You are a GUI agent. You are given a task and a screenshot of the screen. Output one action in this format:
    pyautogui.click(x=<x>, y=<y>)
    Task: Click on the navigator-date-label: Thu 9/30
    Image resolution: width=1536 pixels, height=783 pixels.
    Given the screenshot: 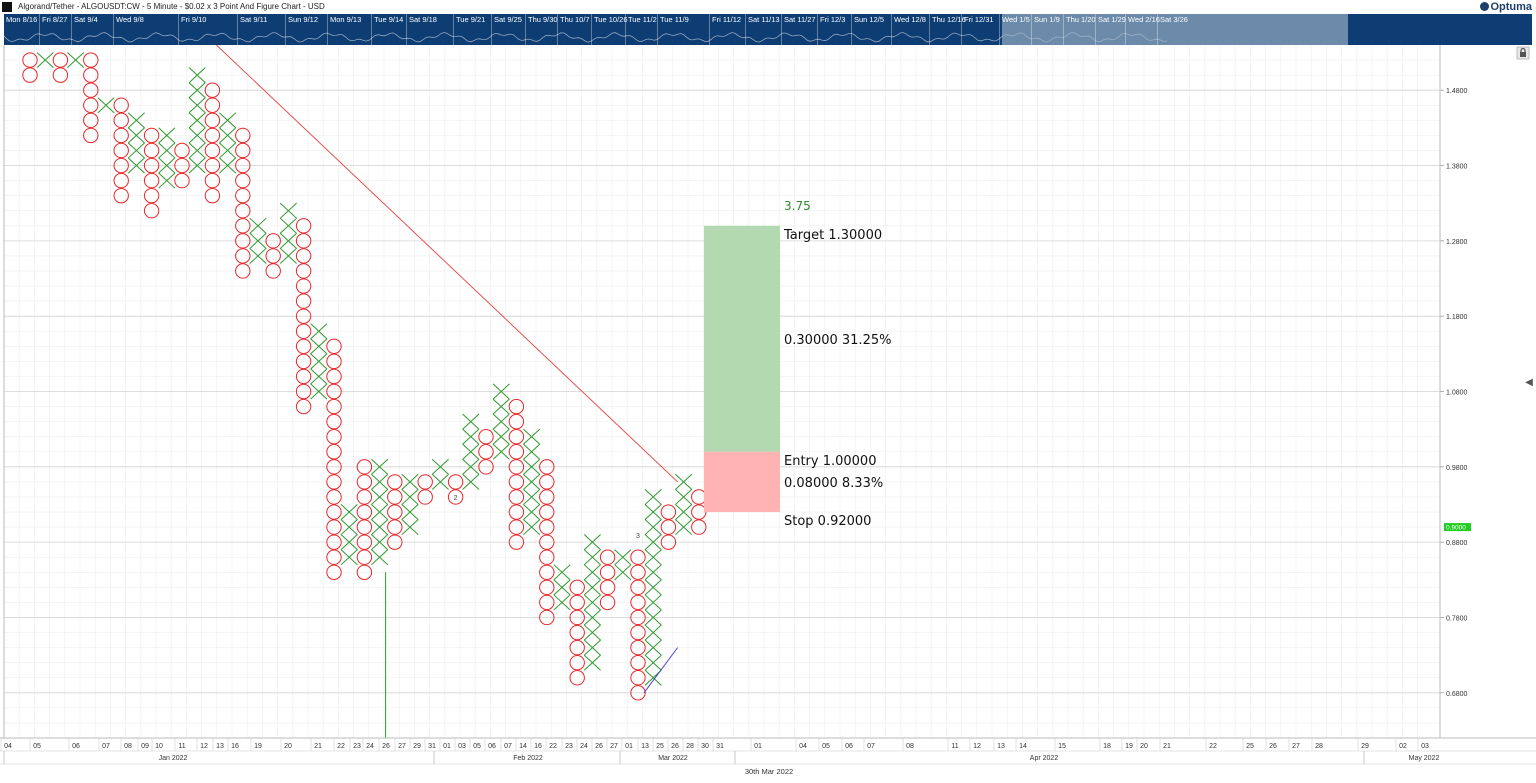 What is the action you would take?
    pyautogui.click(x=543, y=19)
    